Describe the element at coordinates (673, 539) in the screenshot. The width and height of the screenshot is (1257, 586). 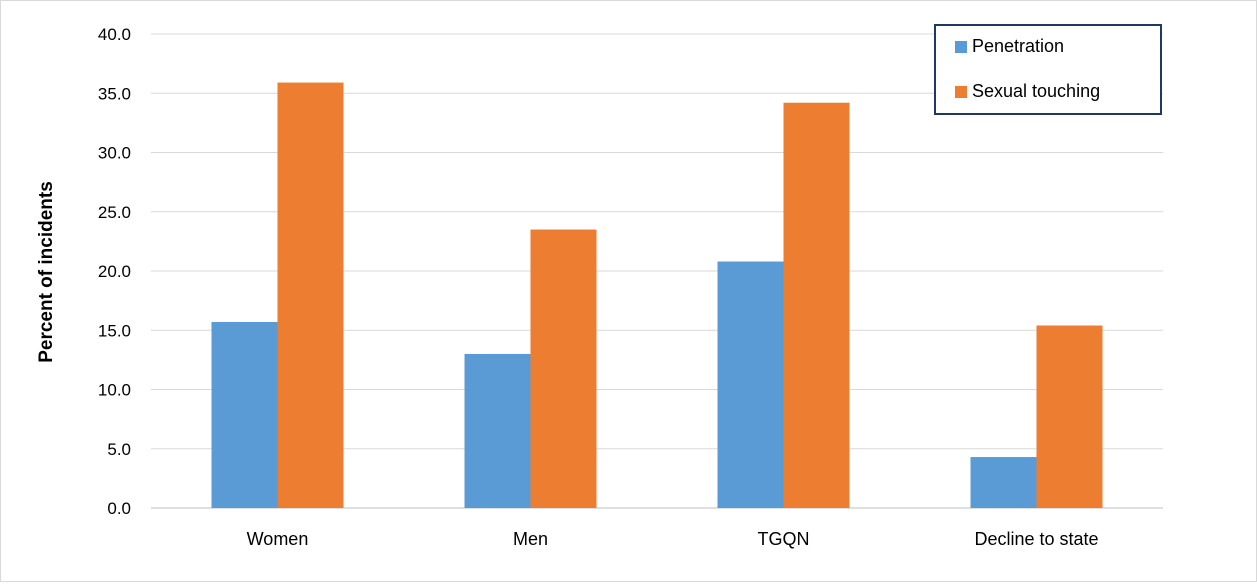
I see `x-axis-ticks: Women Men TGQN Decline to state` at that location.